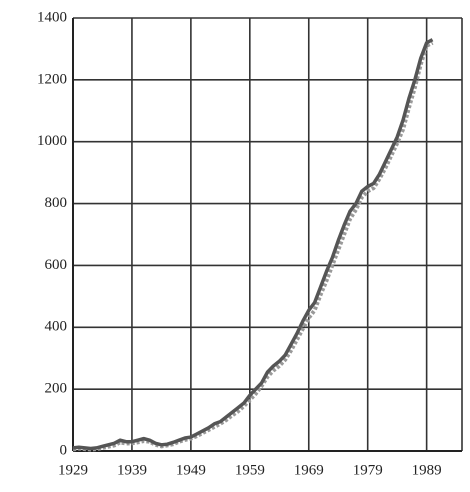  What do you see at coordinates (56, 265) in the screenshot?
I see `y-tick-label: 600` at bounding box center [56, 265].